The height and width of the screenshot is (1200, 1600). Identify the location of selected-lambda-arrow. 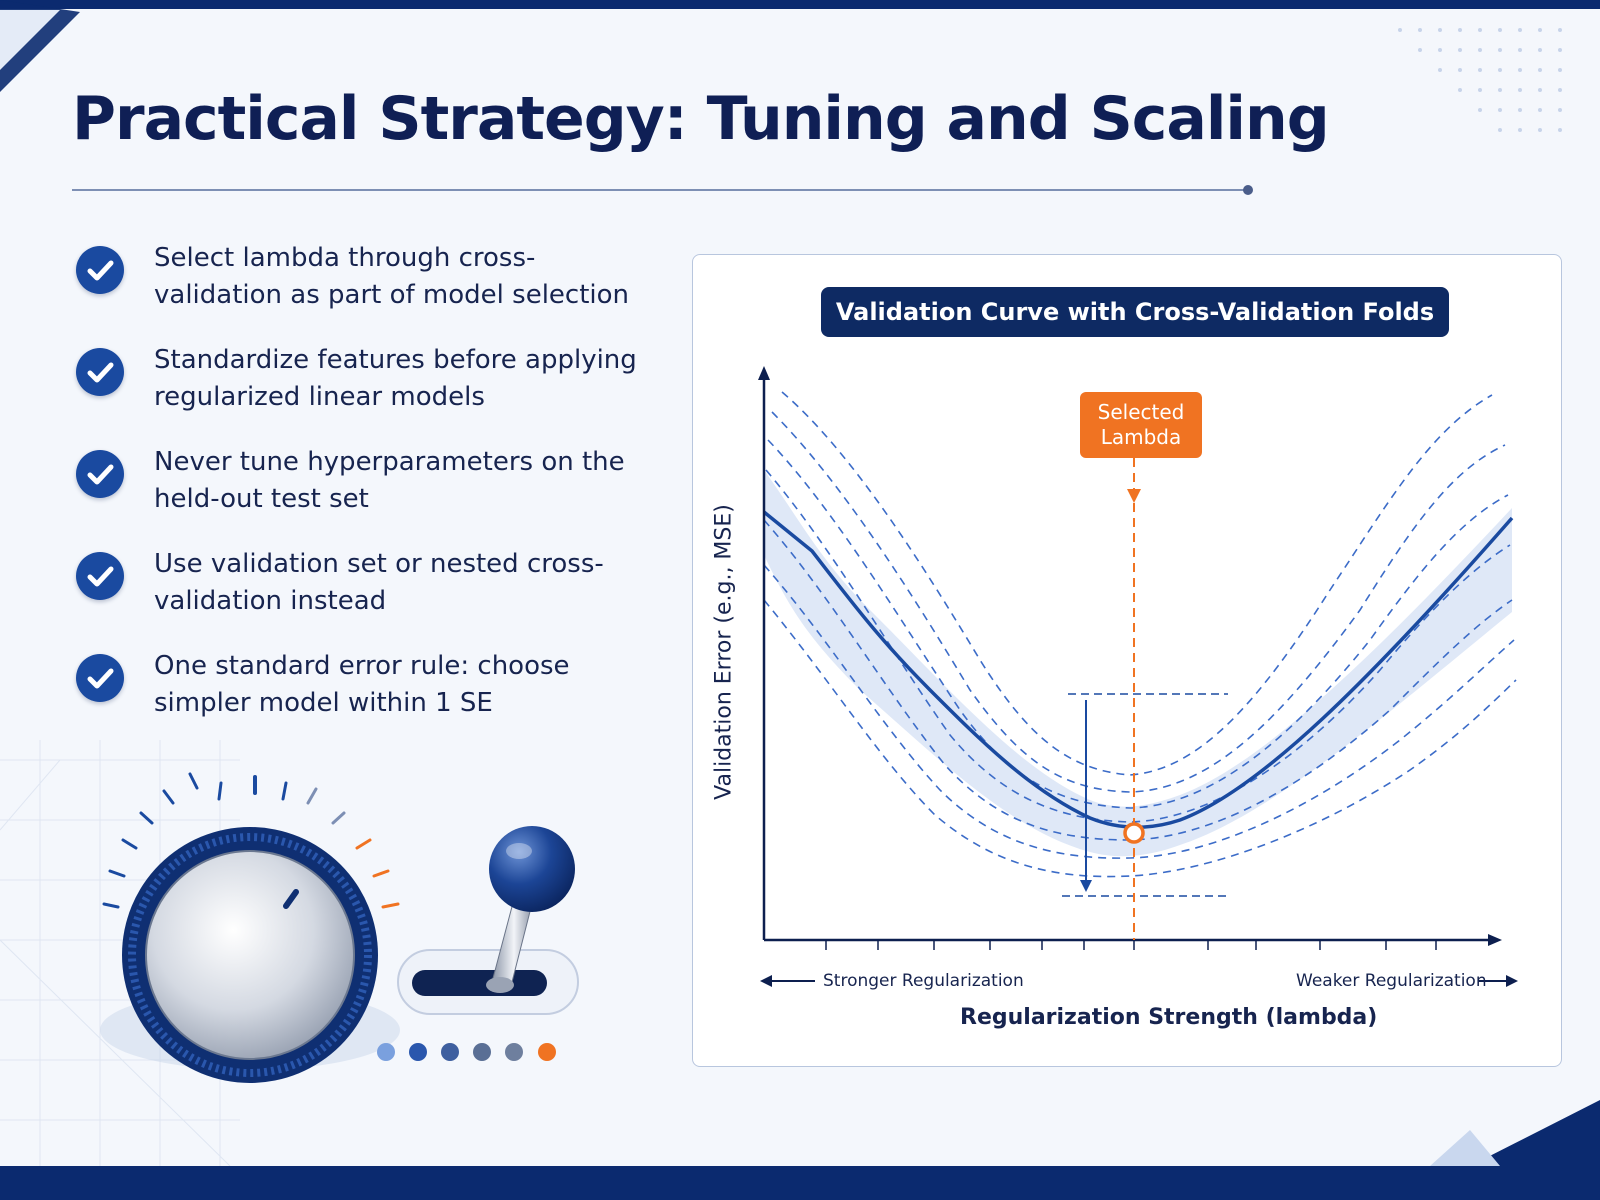
(1134, 496).